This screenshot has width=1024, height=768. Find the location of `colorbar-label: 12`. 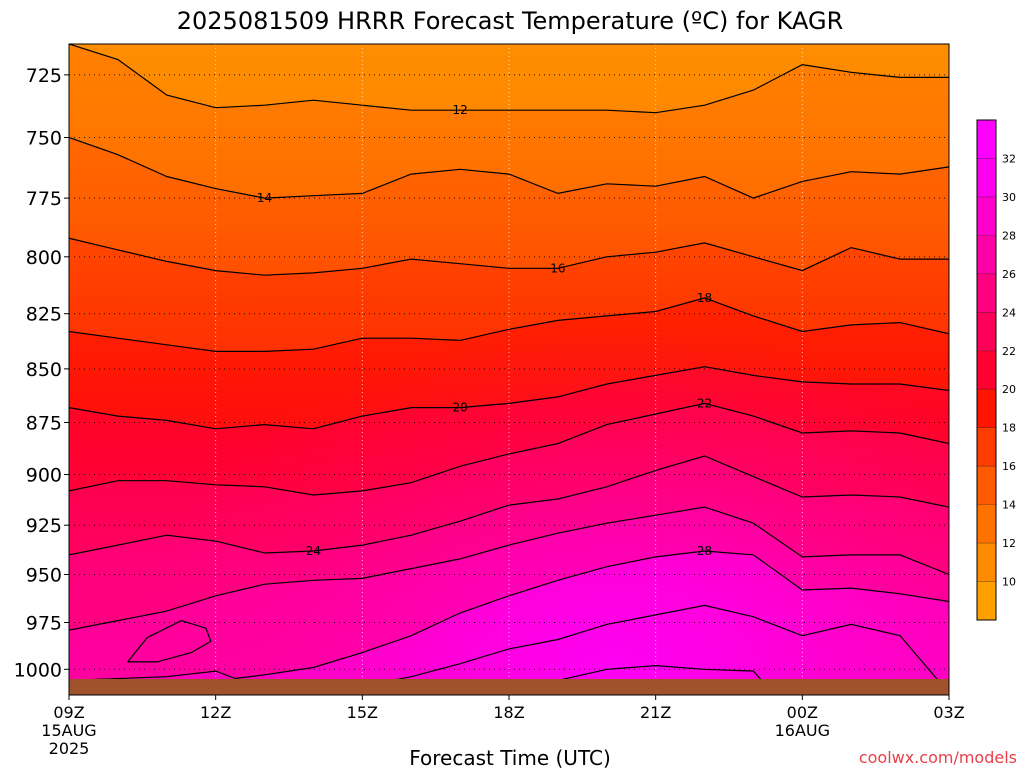

colorbar-label: 12 is located at coordinates (1009, 543).